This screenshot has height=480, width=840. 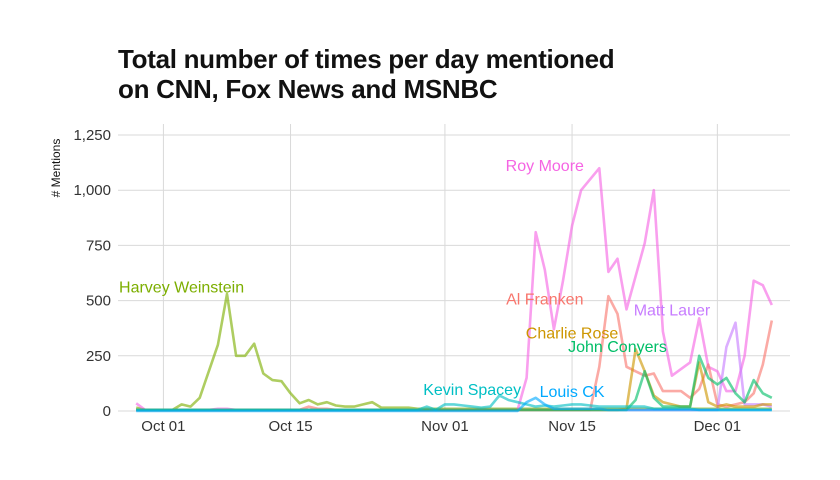 I want to click on series-label: Matt Lauer, so click(x=672, y=310).